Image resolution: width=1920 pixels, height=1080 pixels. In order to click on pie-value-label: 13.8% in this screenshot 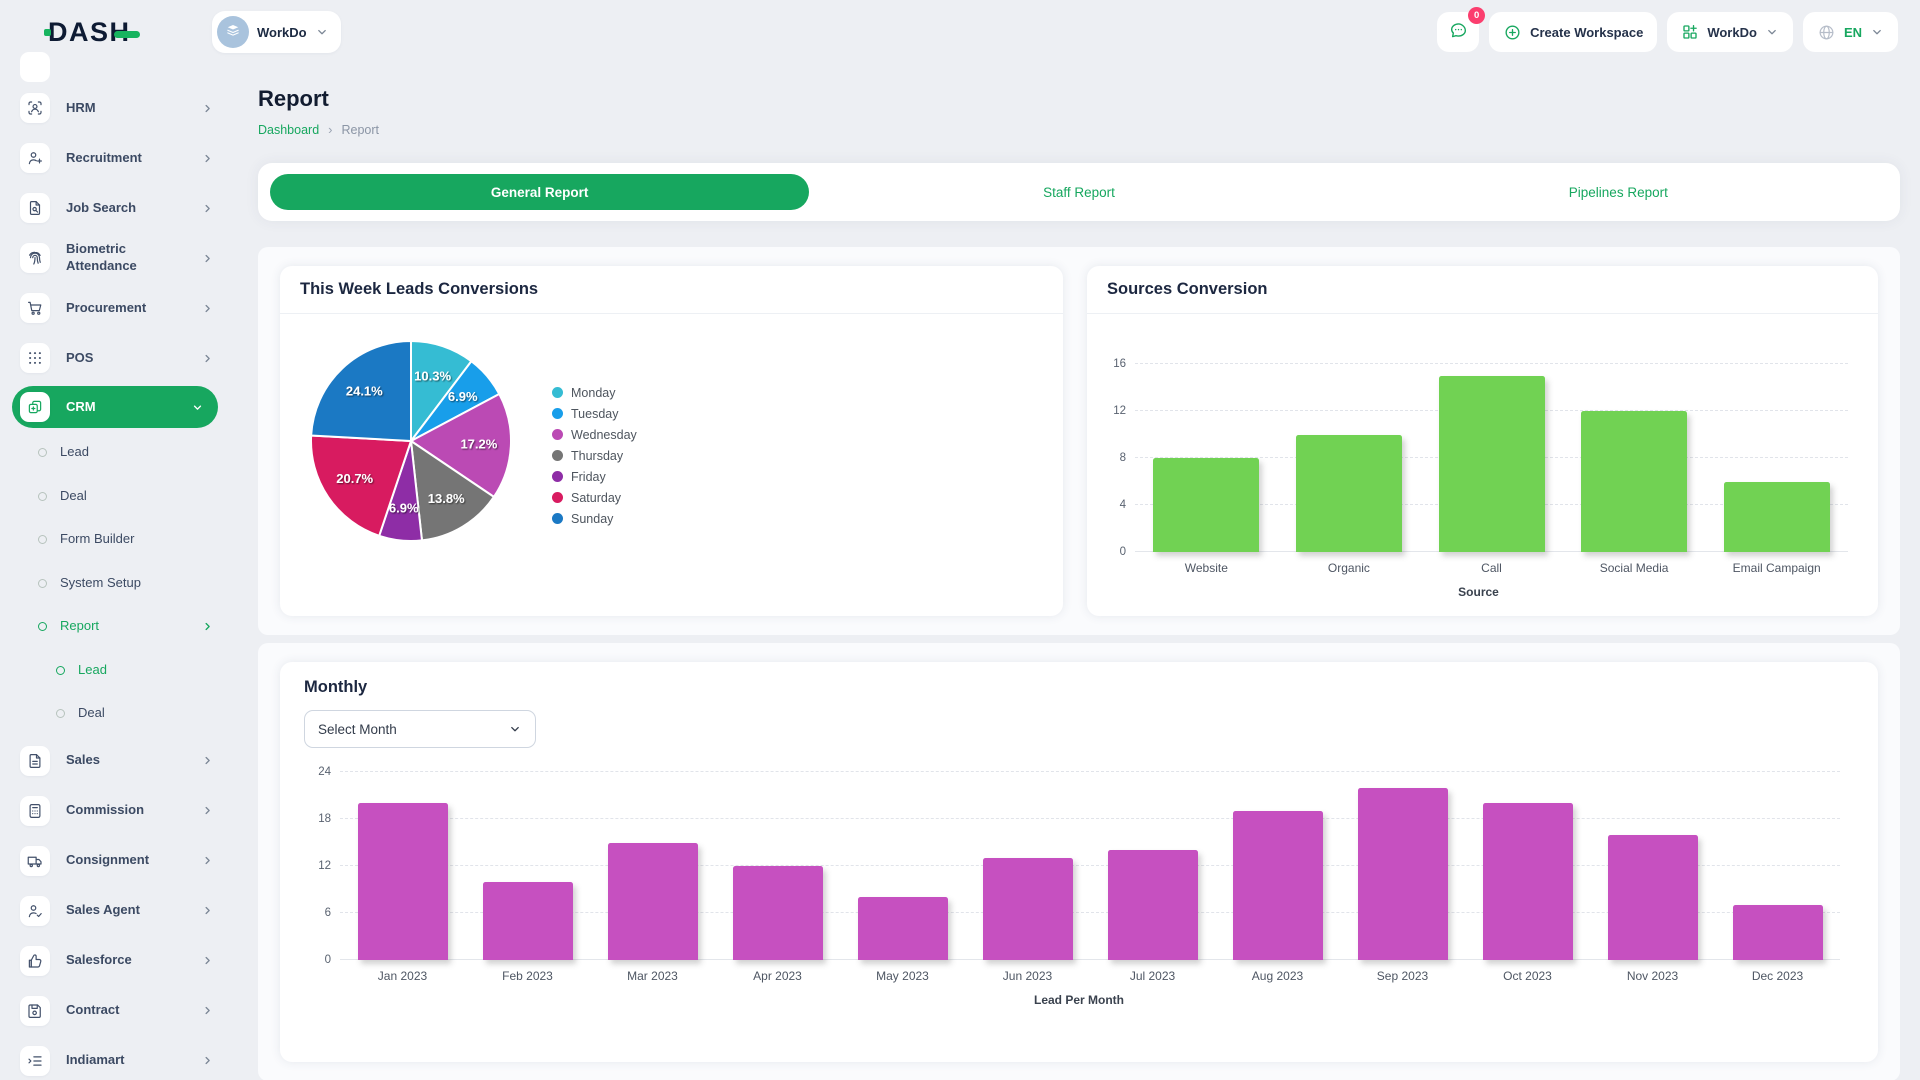, I will do `click(446, 498)`.